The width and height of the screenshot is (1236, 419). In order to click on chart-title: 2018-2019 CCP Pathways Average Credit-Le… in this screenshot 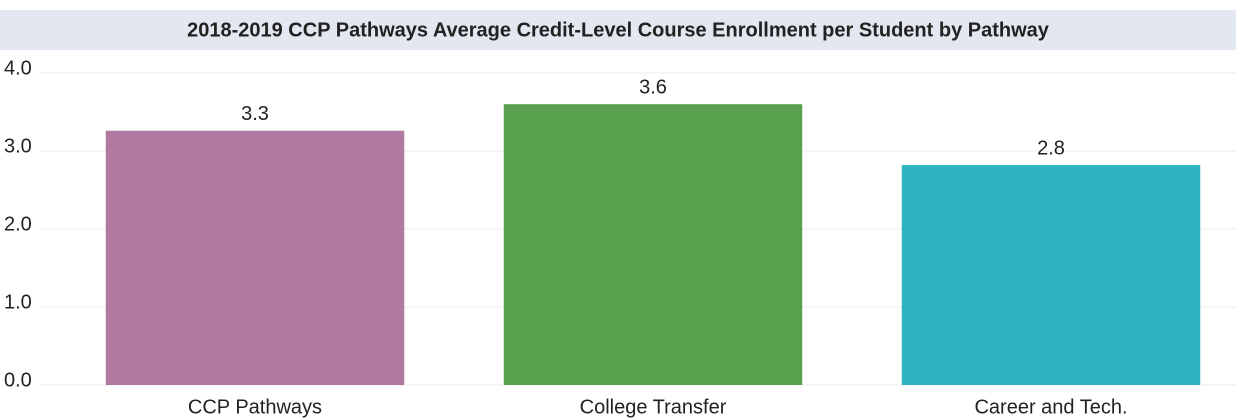, I will do `click(618, 30)`.